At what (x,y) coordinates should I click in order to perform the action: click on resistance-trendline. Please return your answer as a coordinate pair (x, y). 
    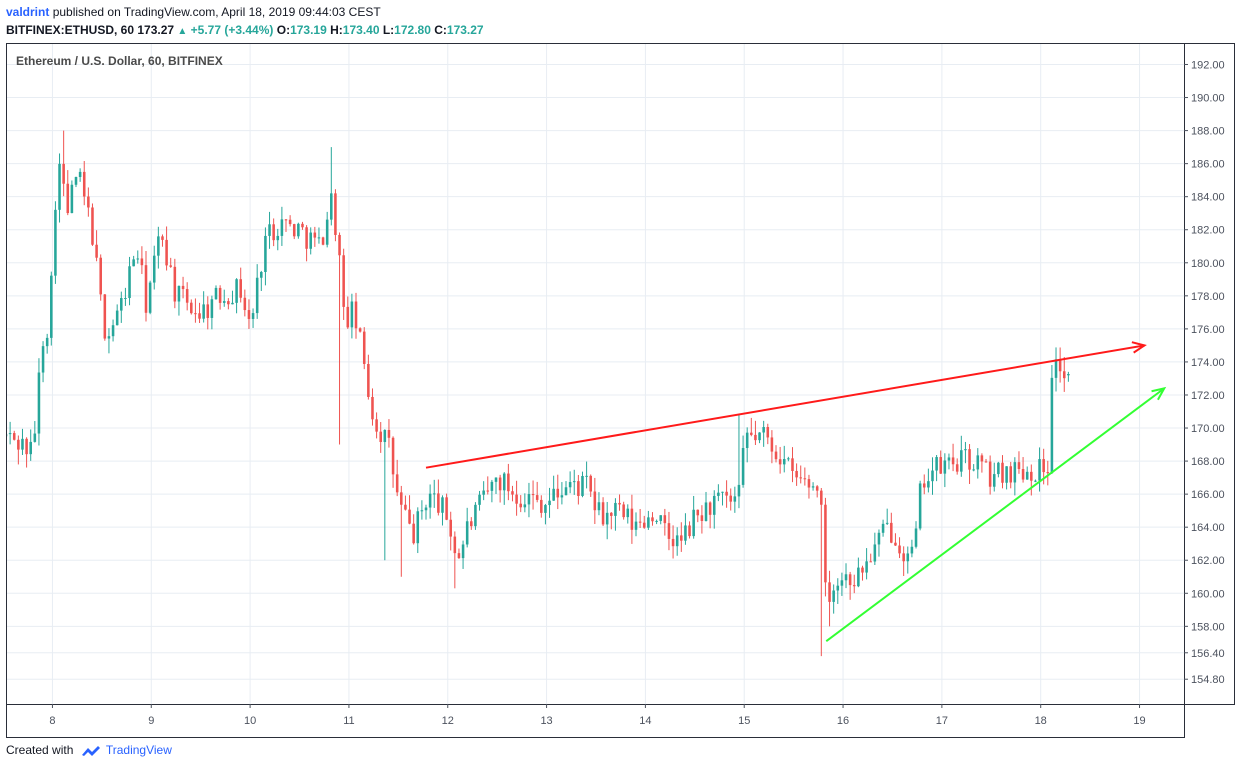
    Looking at the image, I should click on (786, 405).